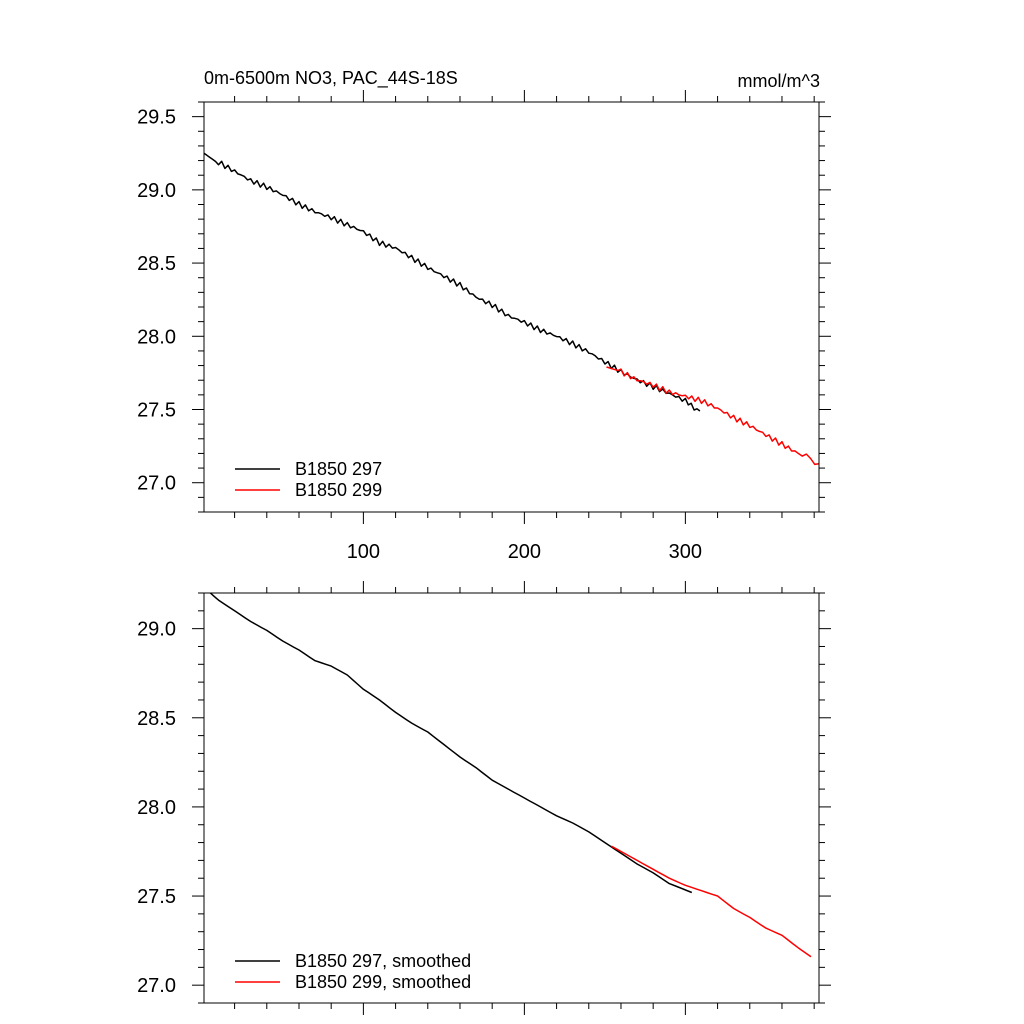 Image resolution: width=1024 pixels, height=1024 pixels. What do you see at coordinates (338, 490) in the screenshot?
I see `legend-label: B1850 299` at bounding box center [338, 490].